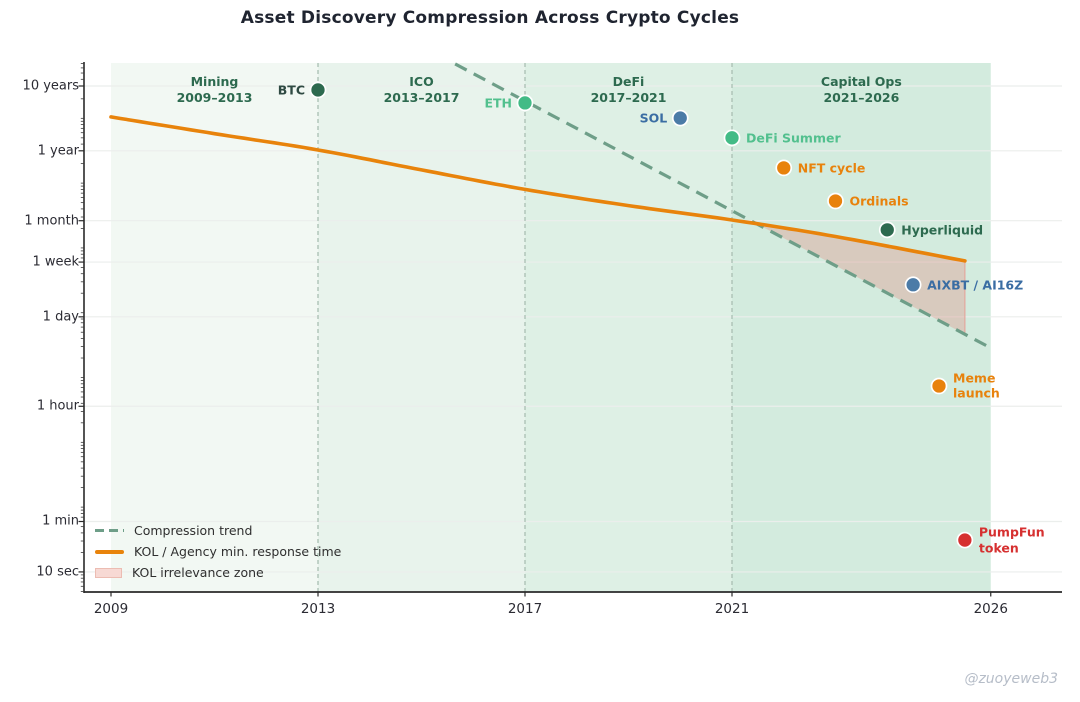  I want to click on era-band-defi, so click(628, 327).